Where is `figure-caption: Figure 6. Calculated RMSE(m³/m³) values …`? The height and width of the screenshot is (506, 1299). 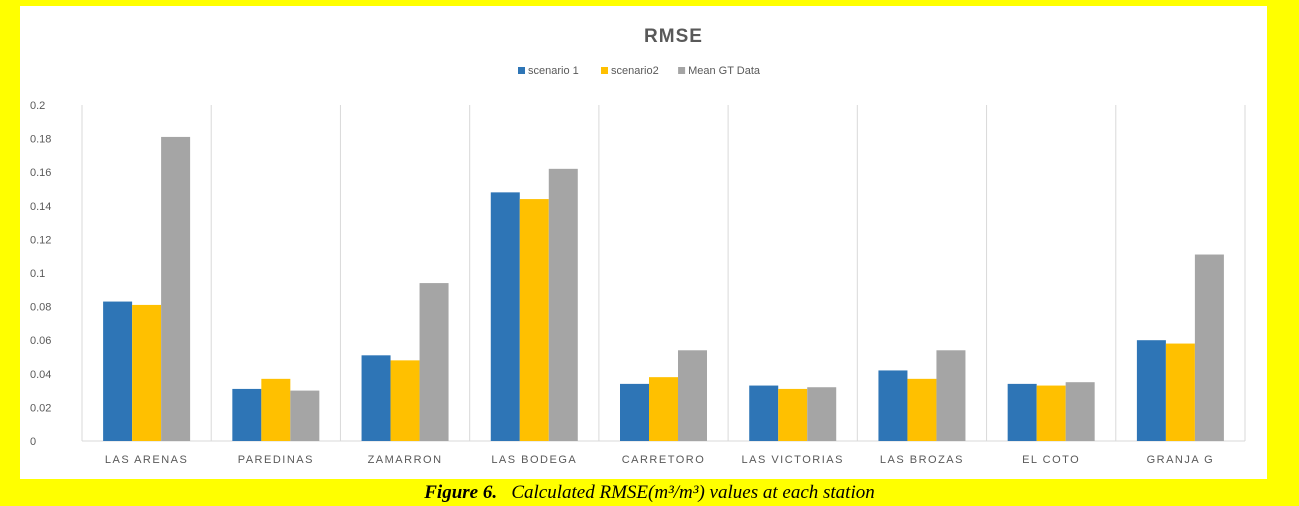
figure-caption: Figure 6. Calculated RMSE(m³/m³) values … is located at coordinates (649, 493).